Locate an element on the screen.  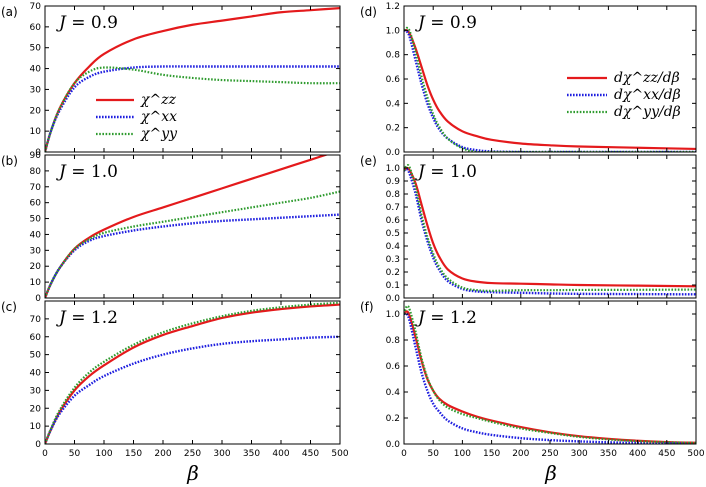
legend-left: χ^zzχ^xxχ^yy is located at coordinates (137, 117).